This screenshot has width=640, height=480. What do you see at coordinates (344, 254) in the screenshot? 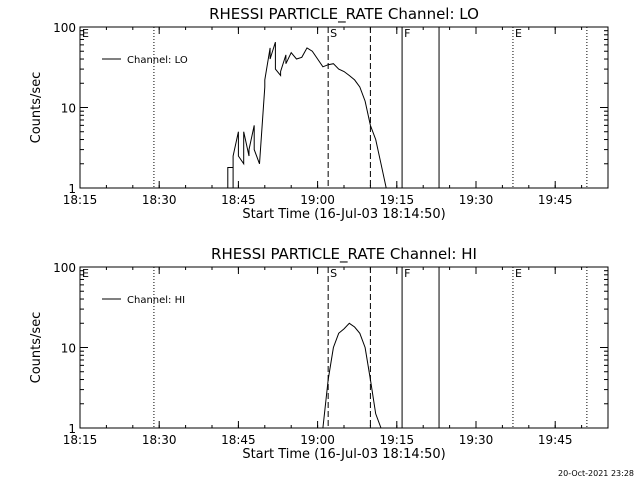
I see `chart-title: RHESSI PARTICLE_RATE Channel: HI` at bounding box center [344, 254].